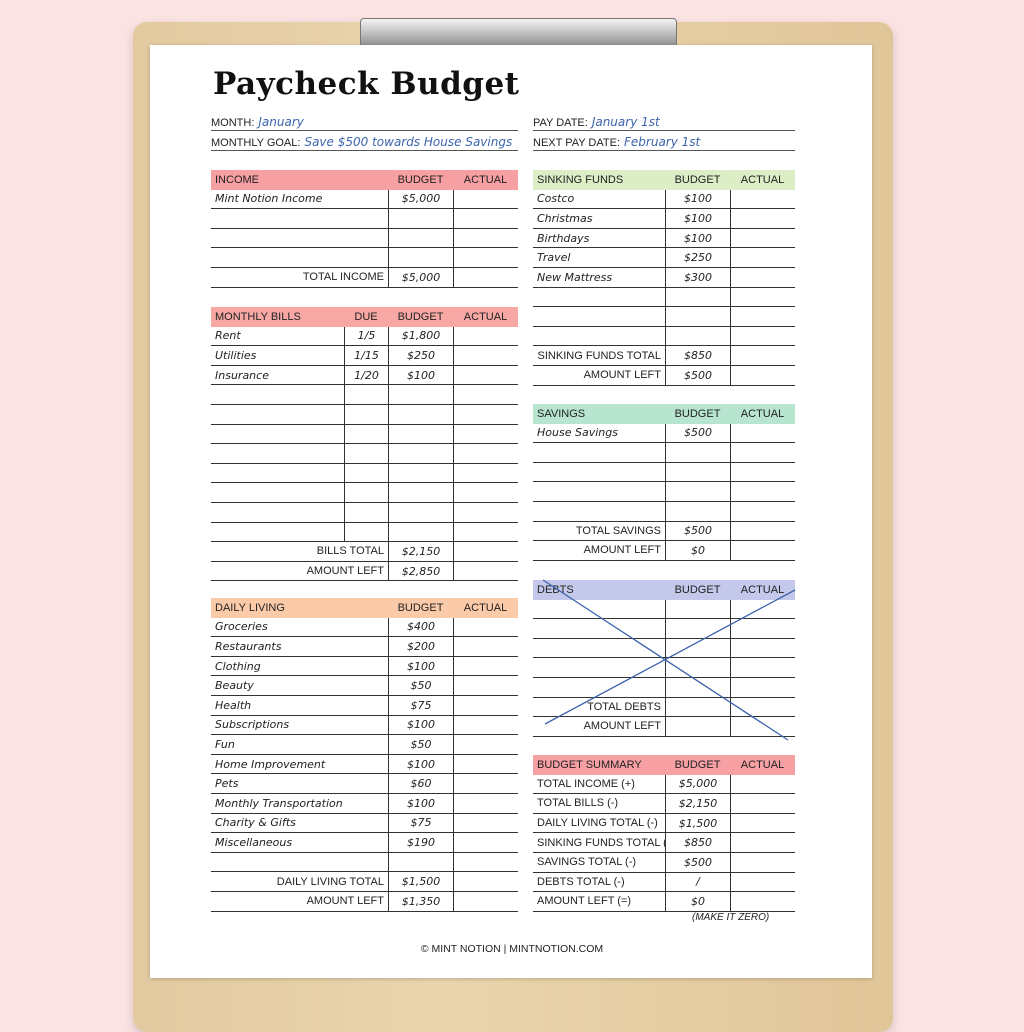 This screenshot has width=1024, height=1032. I want to click on daily-cell: Health, so click(233, 705).